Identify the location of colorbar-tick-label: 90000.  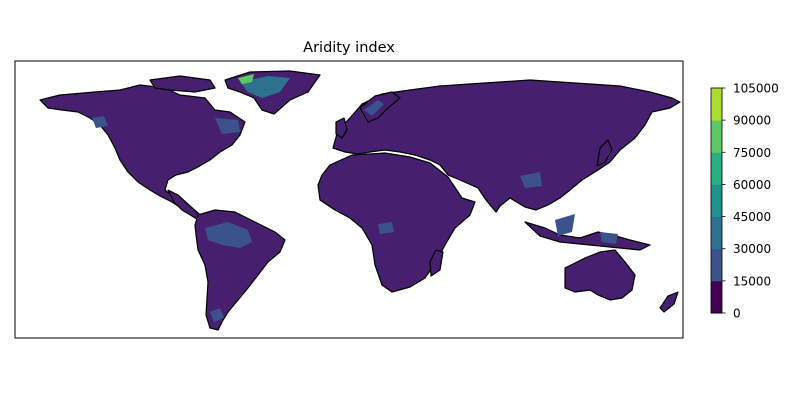
(752, 121).